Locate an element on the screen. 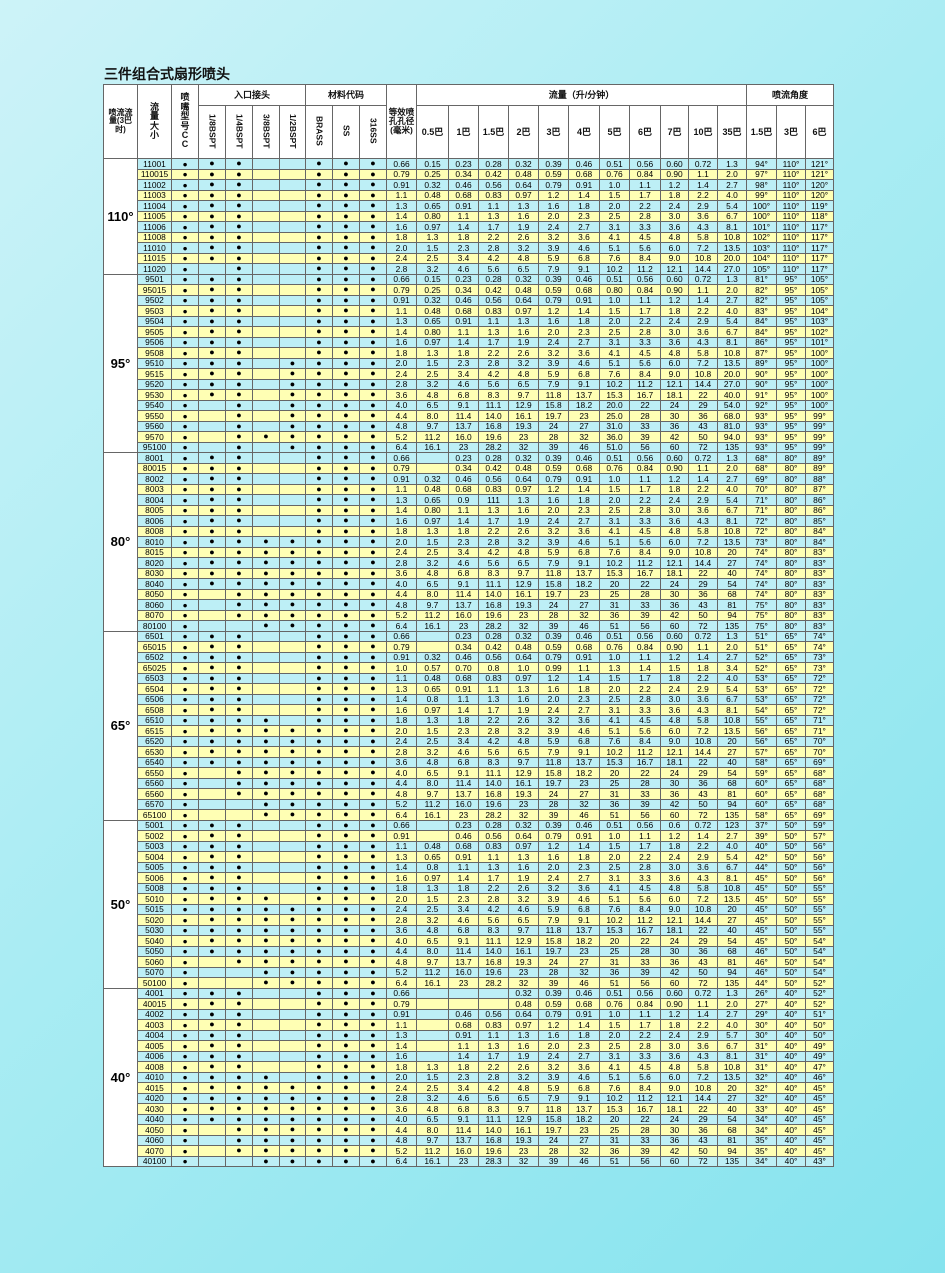  flow-cell: 4.1 is located at coordinates (614, 1067).